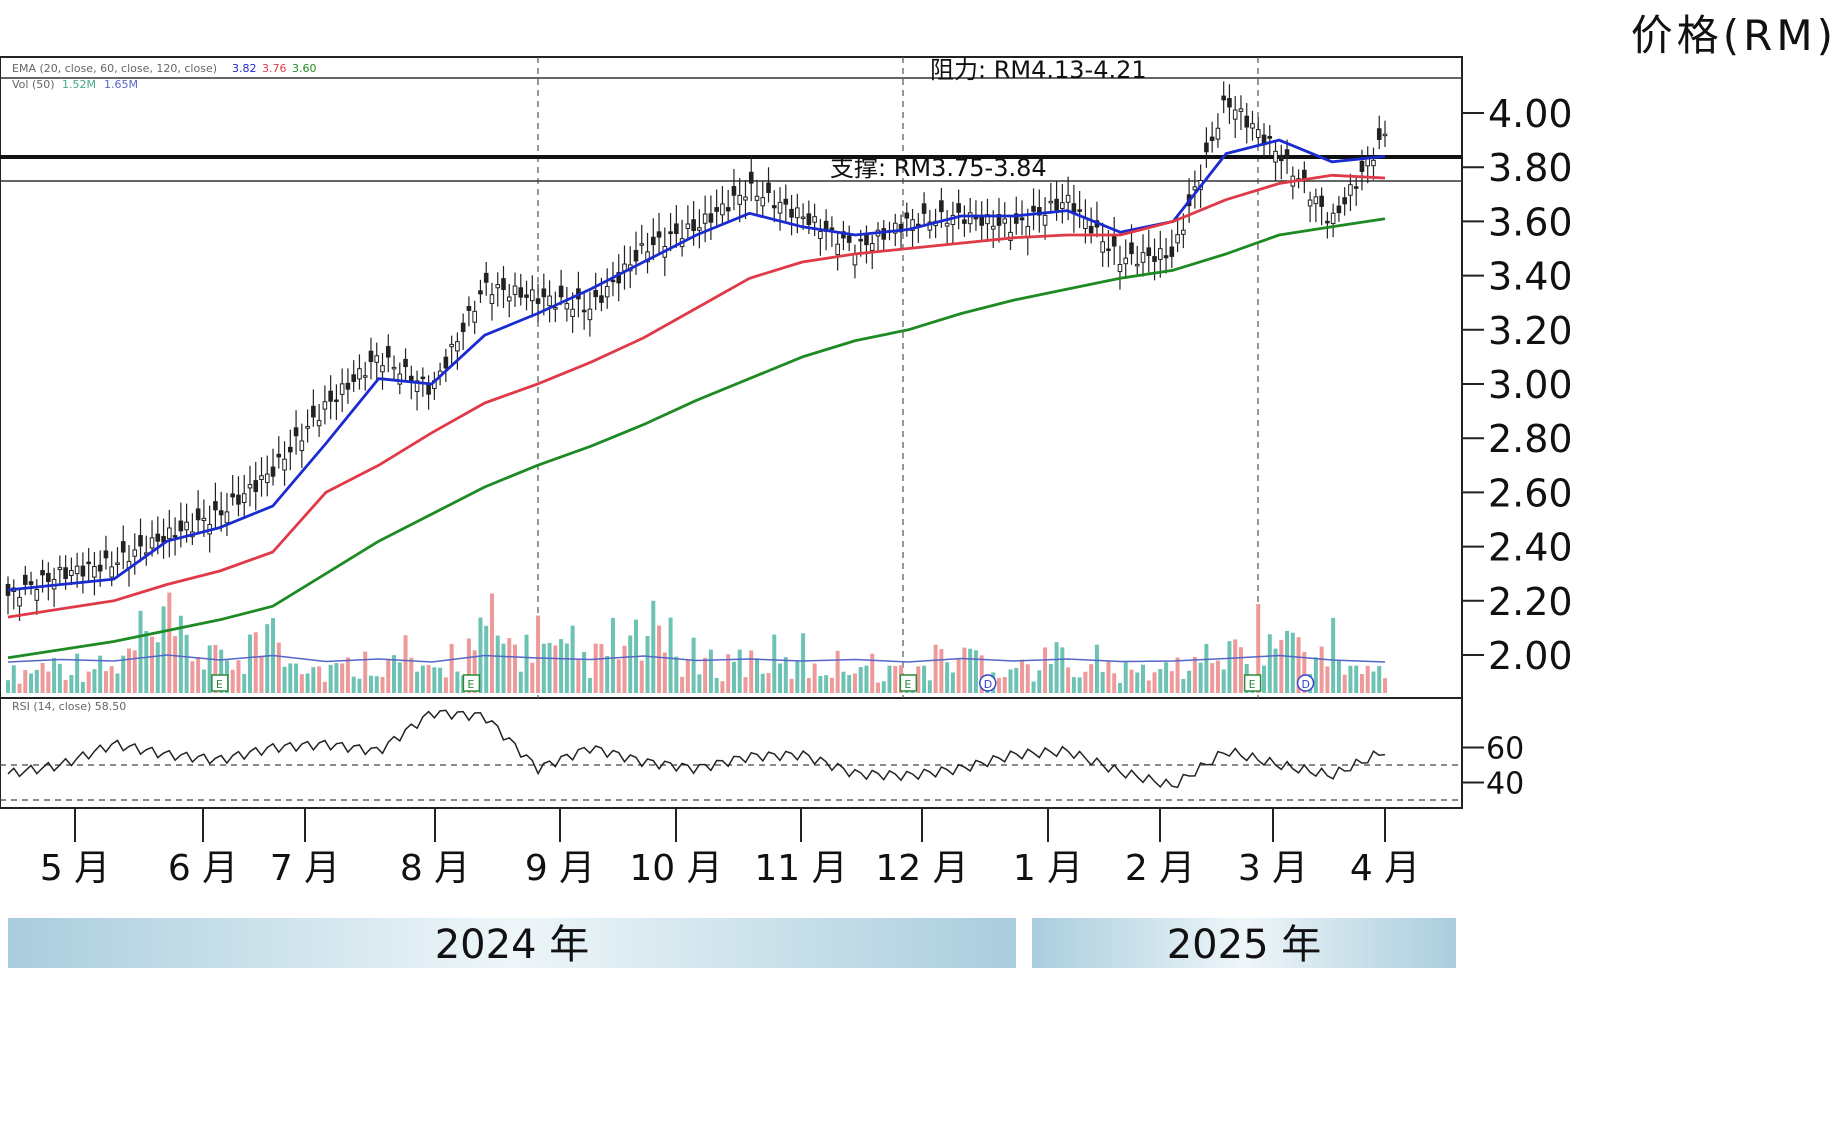 The width and height of the screenshot is (1845, 1143). Describe the element at coordinates (1038, 70) in the screenshot. I see `resistance-label: 阻力: RM4.13-4.21` at that location.